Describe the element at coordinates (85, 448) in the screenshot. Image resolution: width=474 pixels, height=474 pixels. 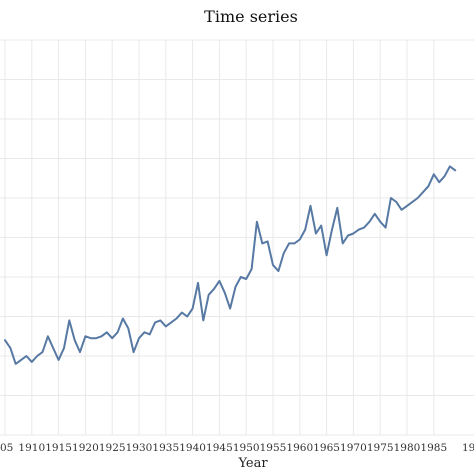
I see `x-tick-label: 1920` at that location.